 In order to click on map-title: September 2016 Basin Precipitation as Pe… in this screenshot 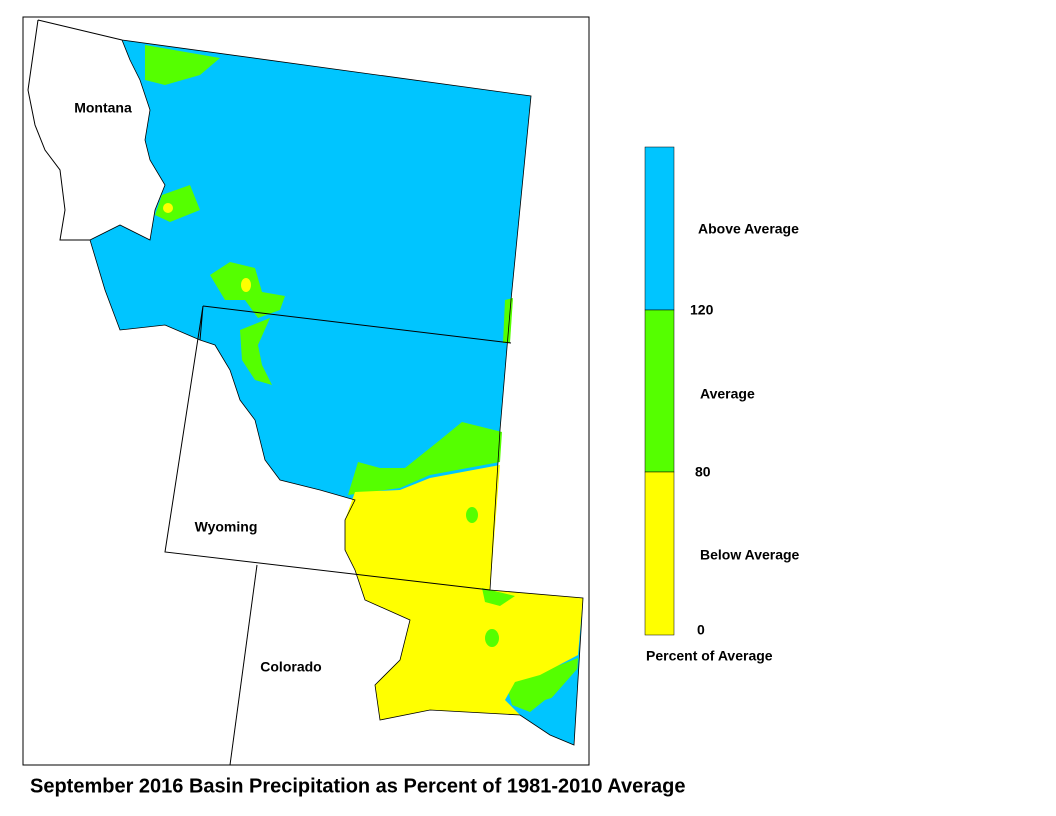, I will do `click(358, 786)`.